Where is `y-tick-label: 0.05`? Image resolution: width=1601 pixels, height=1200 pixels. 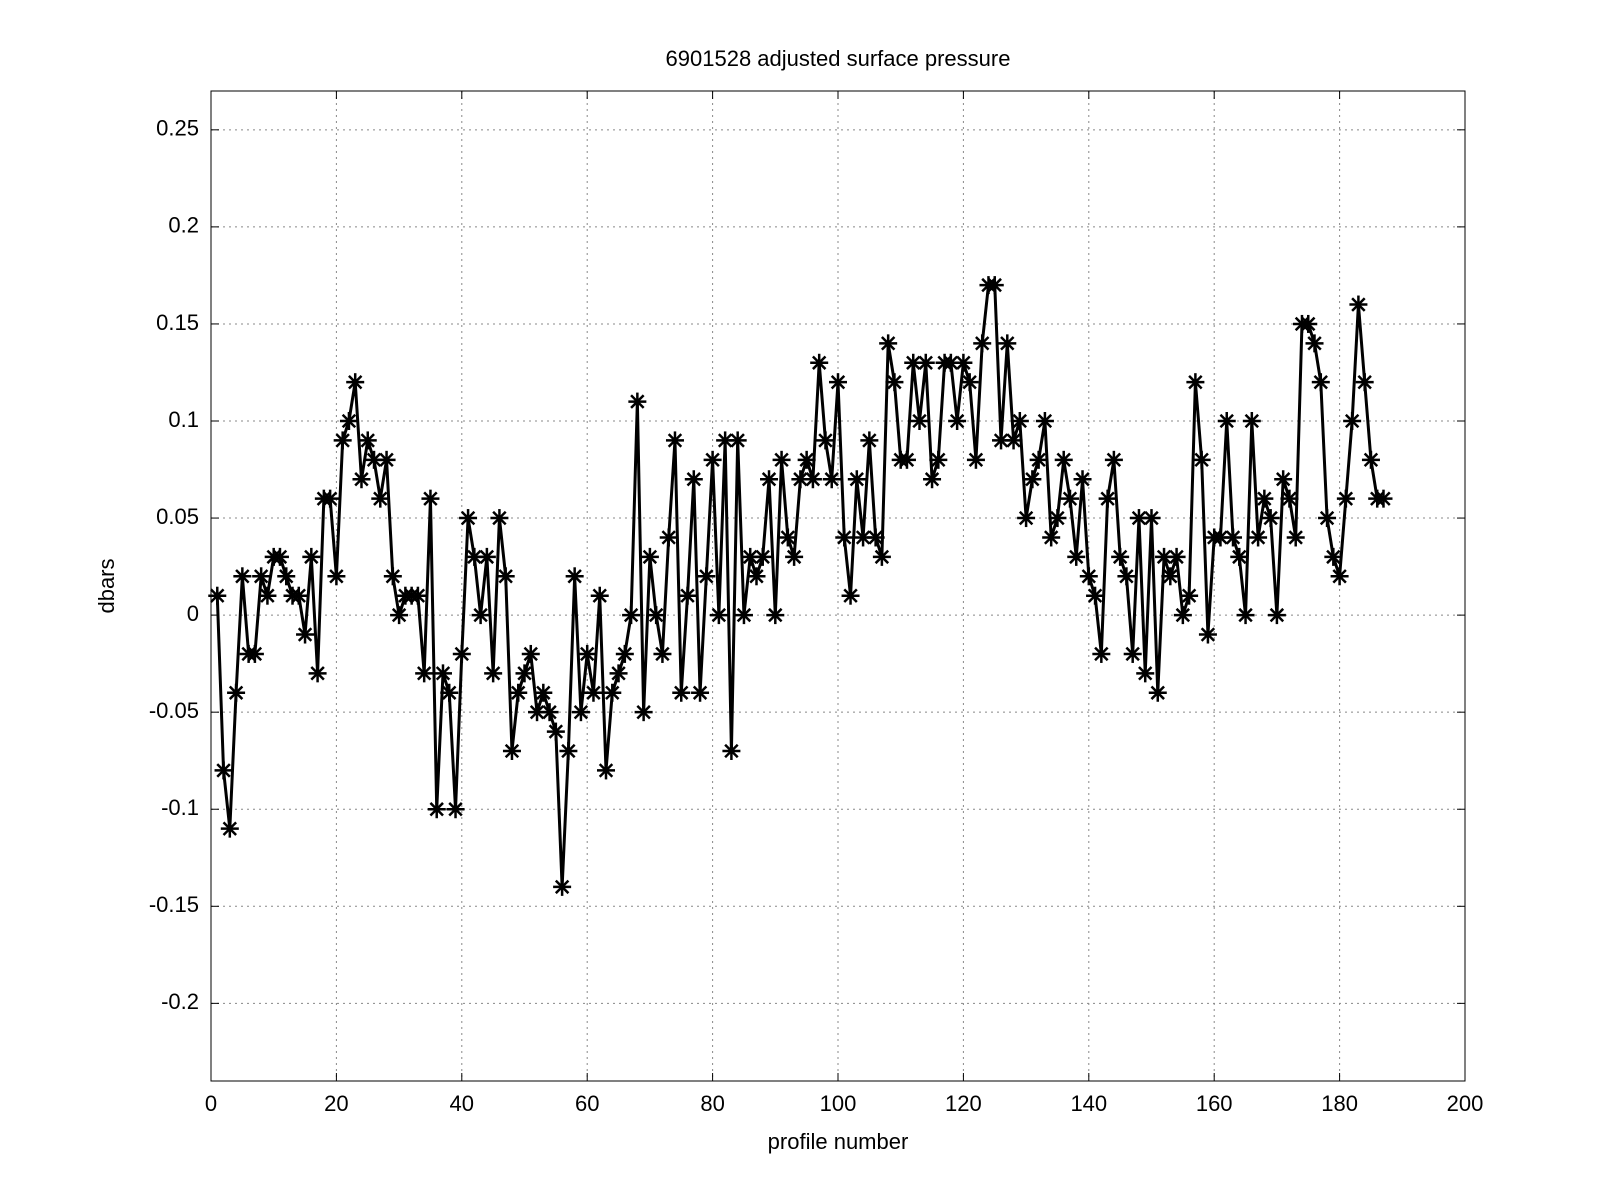
y-tick-label: 0.05 is located at coordinates (177, 516).